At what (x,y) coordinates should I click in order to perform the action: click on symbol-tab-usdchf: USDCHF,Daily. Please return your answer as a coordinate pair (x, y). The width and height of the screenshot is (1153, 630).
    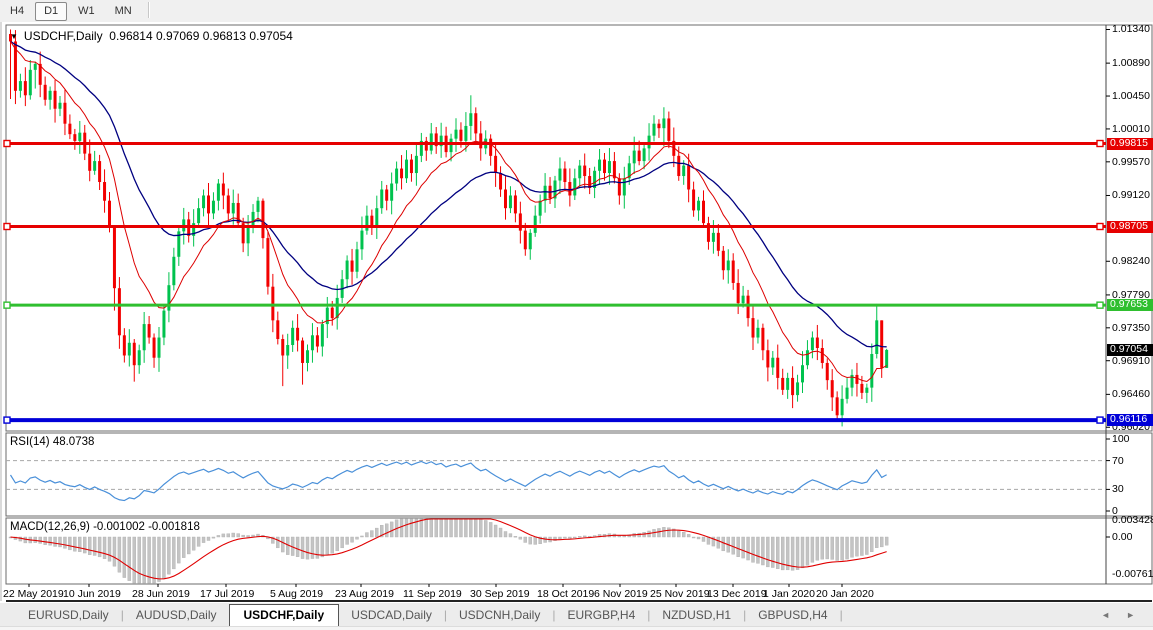
    Looking at the image, I should click on (284, 615).